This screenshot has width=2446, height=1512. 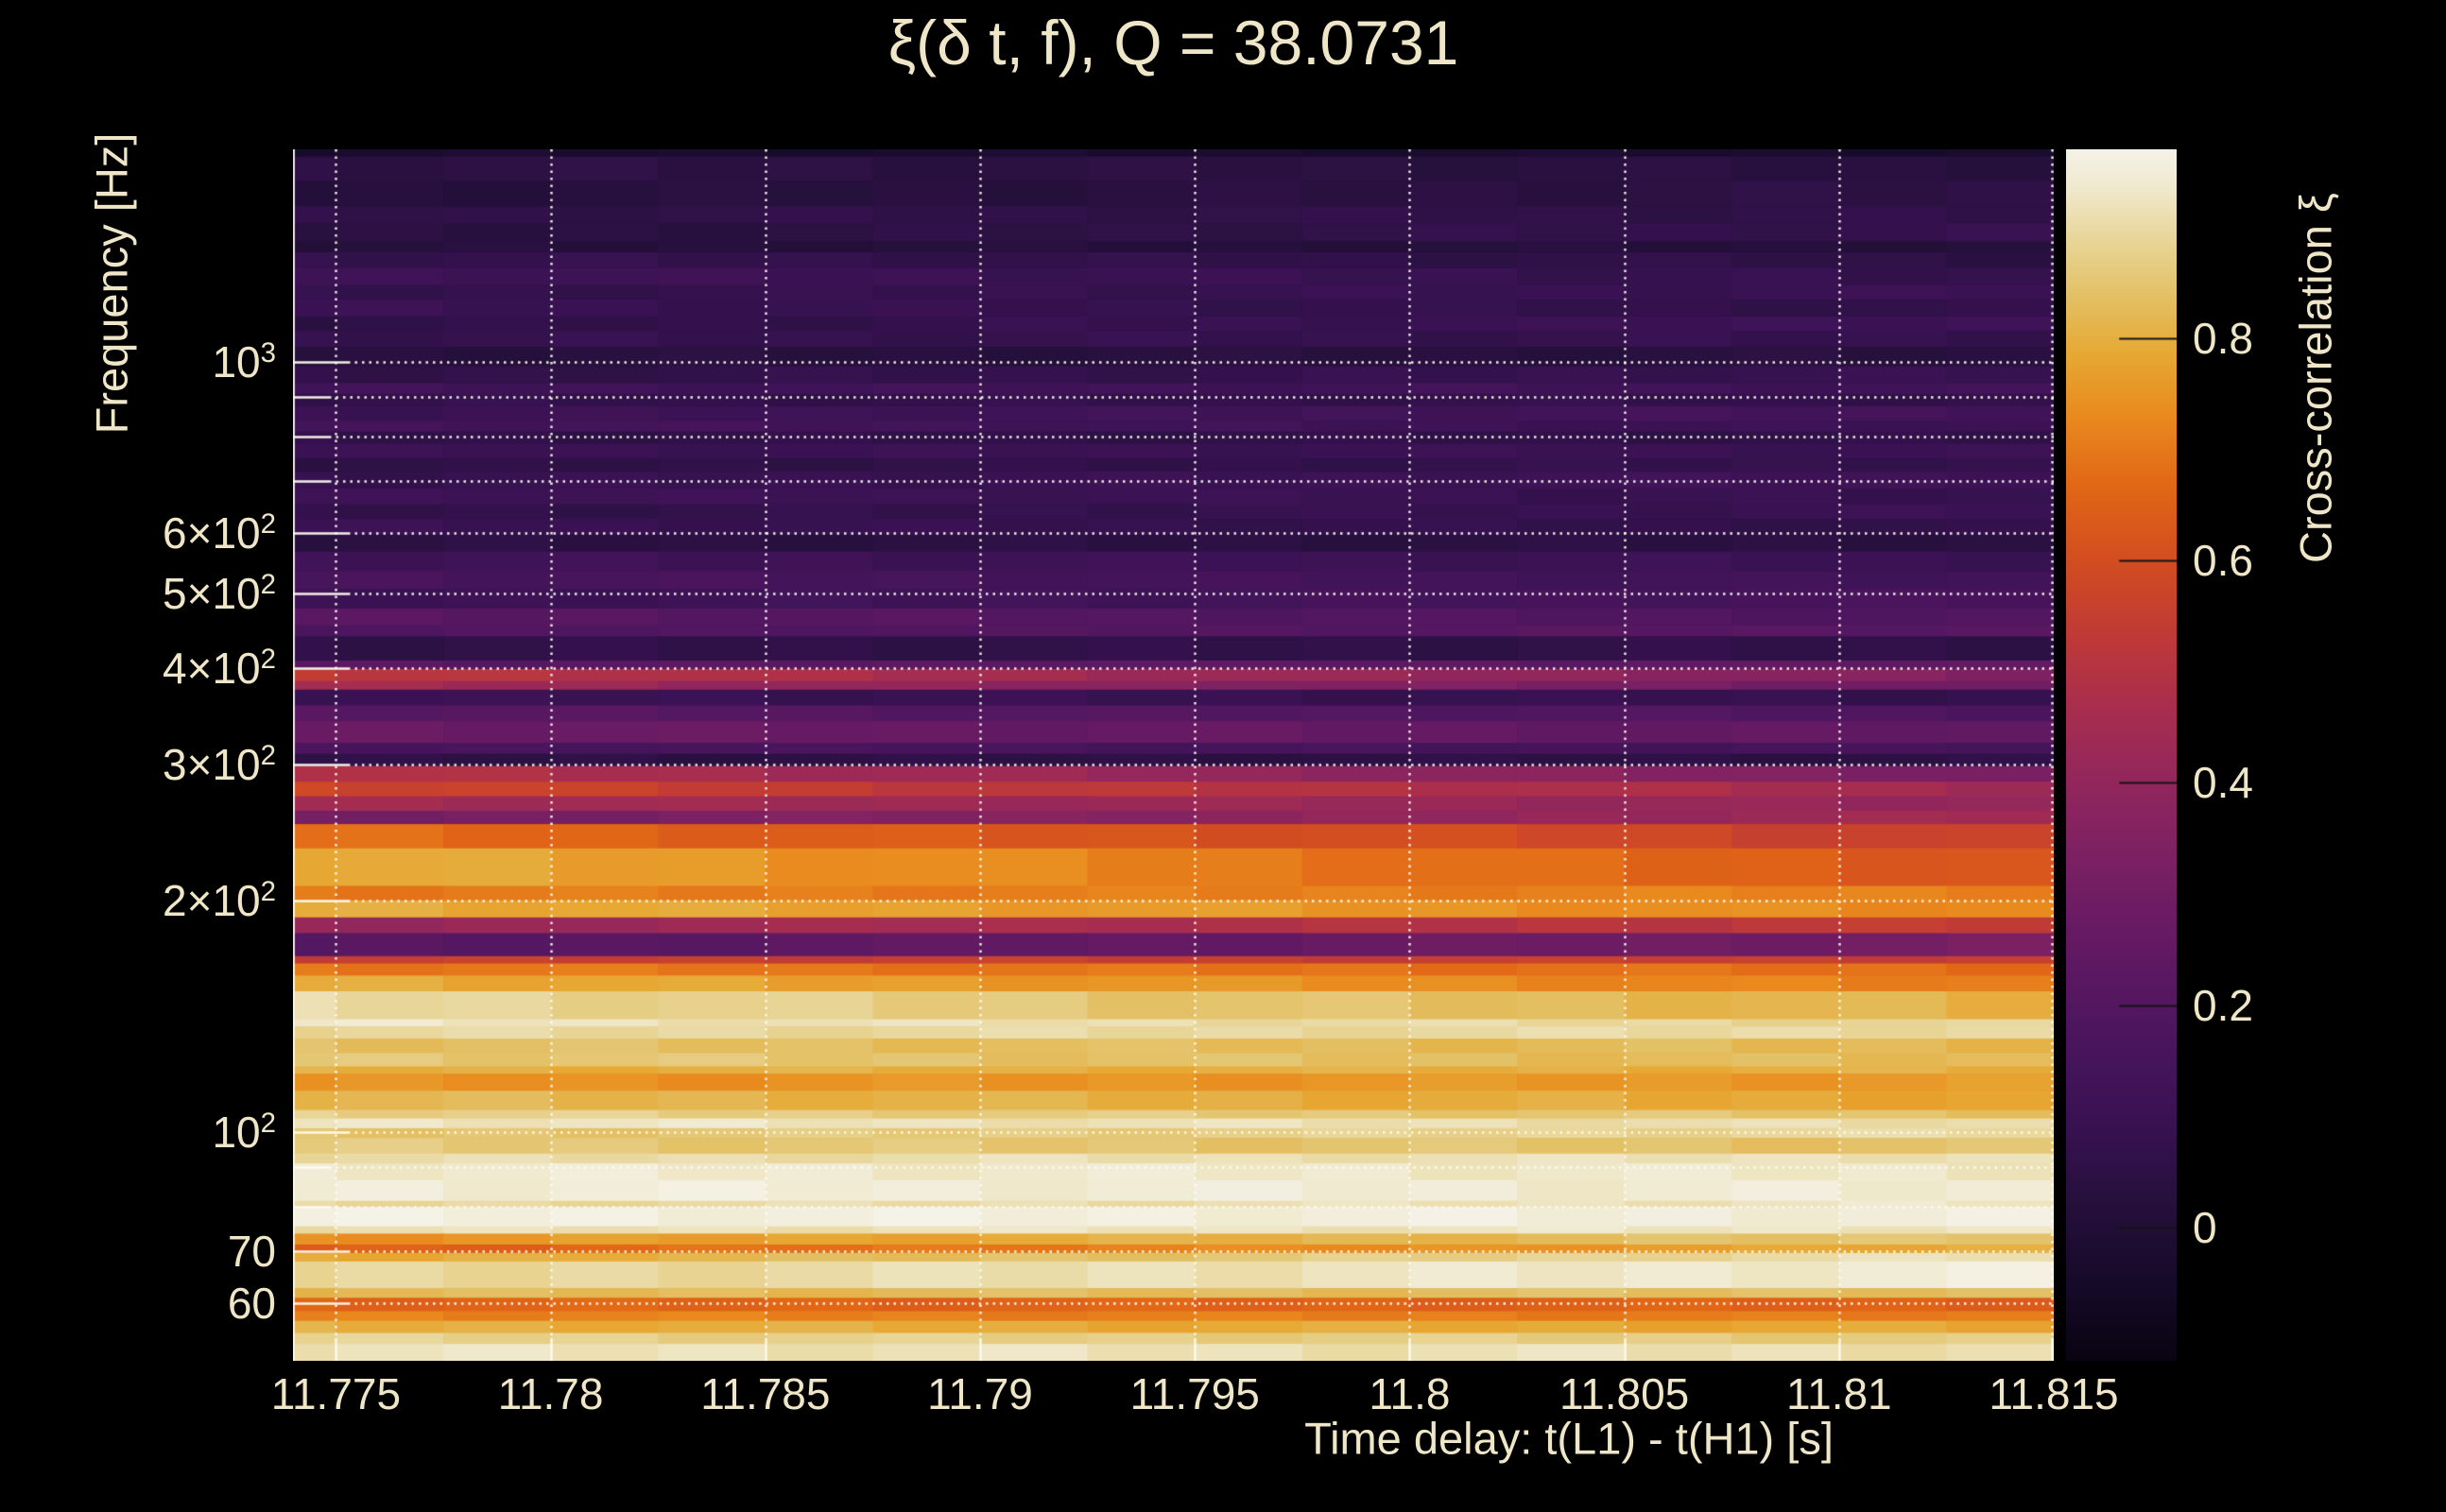 I want to click on y-tick-label: 10², so click(x=244, y=1132).